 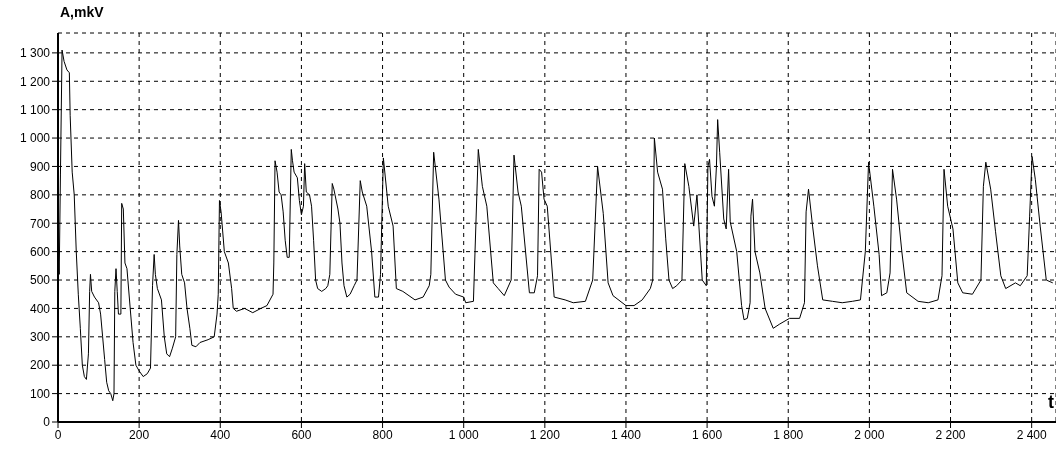 I want to click on y-tick-label: 300, so click(x=40, y=337).